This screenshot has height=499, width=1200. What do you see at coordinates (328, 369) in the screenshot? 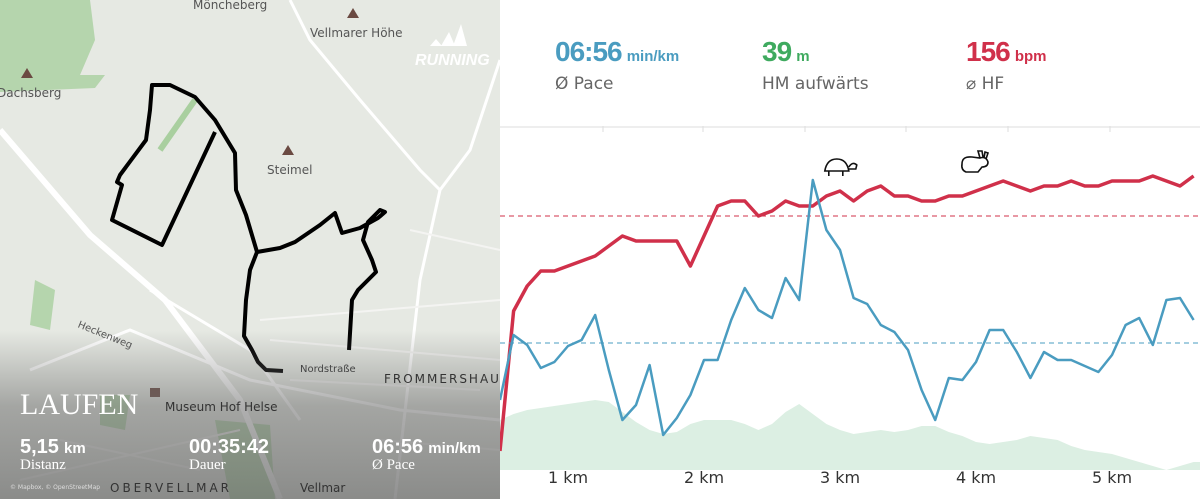
I see `map-label: Nordstraße` at bounding box center [328, 369].